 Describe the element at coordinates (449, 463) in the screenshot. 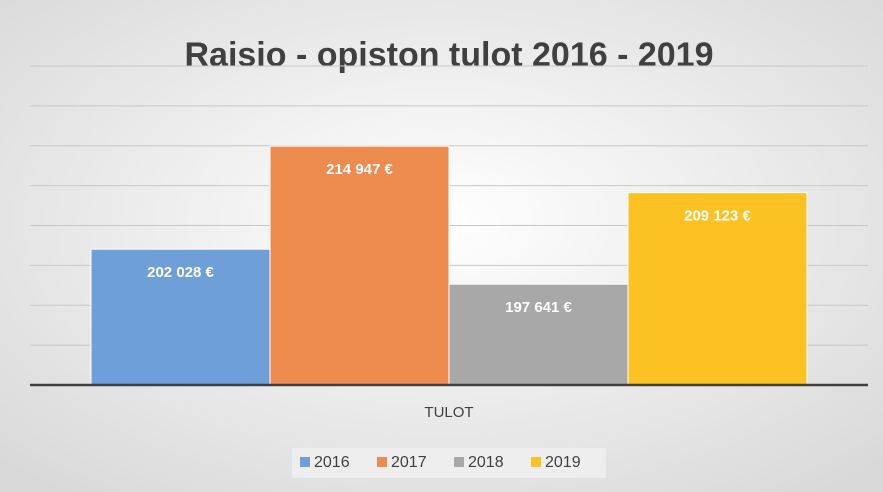

I see `legend-box` at that location.